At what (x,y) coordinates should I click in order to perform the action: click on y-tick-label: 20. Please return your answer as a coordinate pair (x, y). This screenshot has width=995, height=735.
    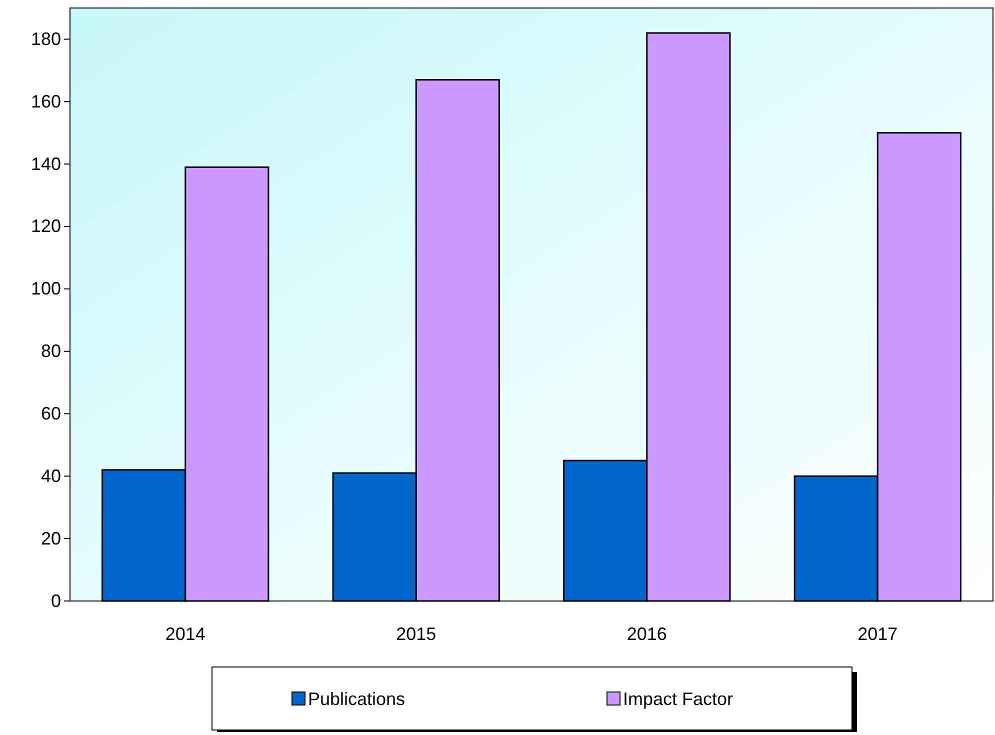
    Looking at the image, I should click on (50, 538).